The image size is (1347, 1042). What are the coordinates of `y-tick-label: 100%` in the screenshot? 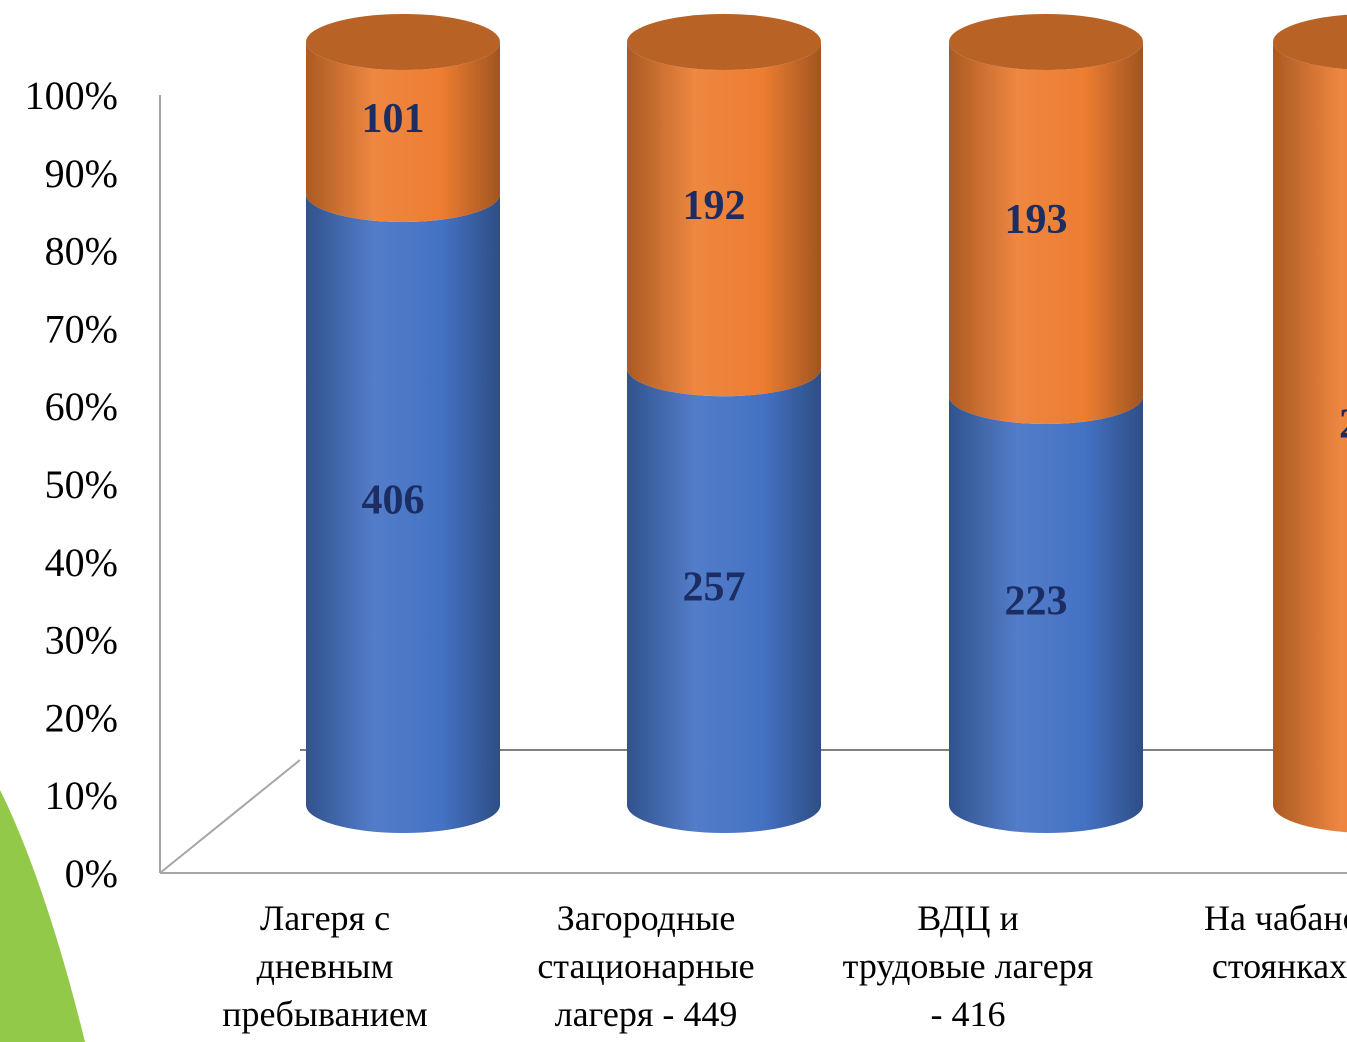 It's located at (71, 95).